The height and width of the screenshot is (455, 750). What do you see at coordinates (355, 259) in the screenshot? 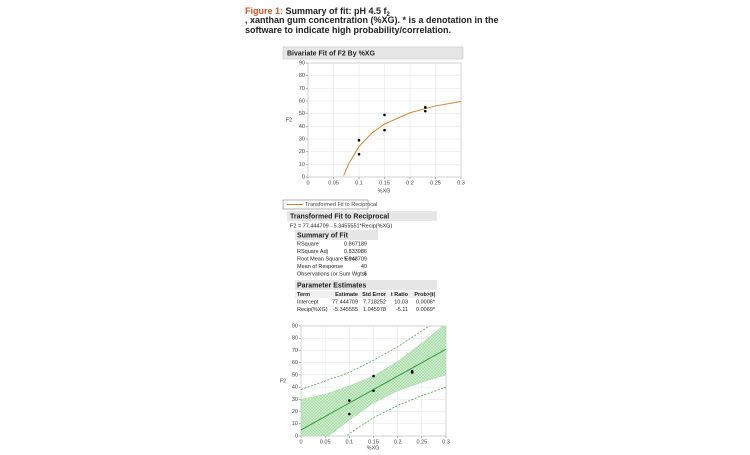
I see `row-value: 5.943709` at bounding box center [355, 259].